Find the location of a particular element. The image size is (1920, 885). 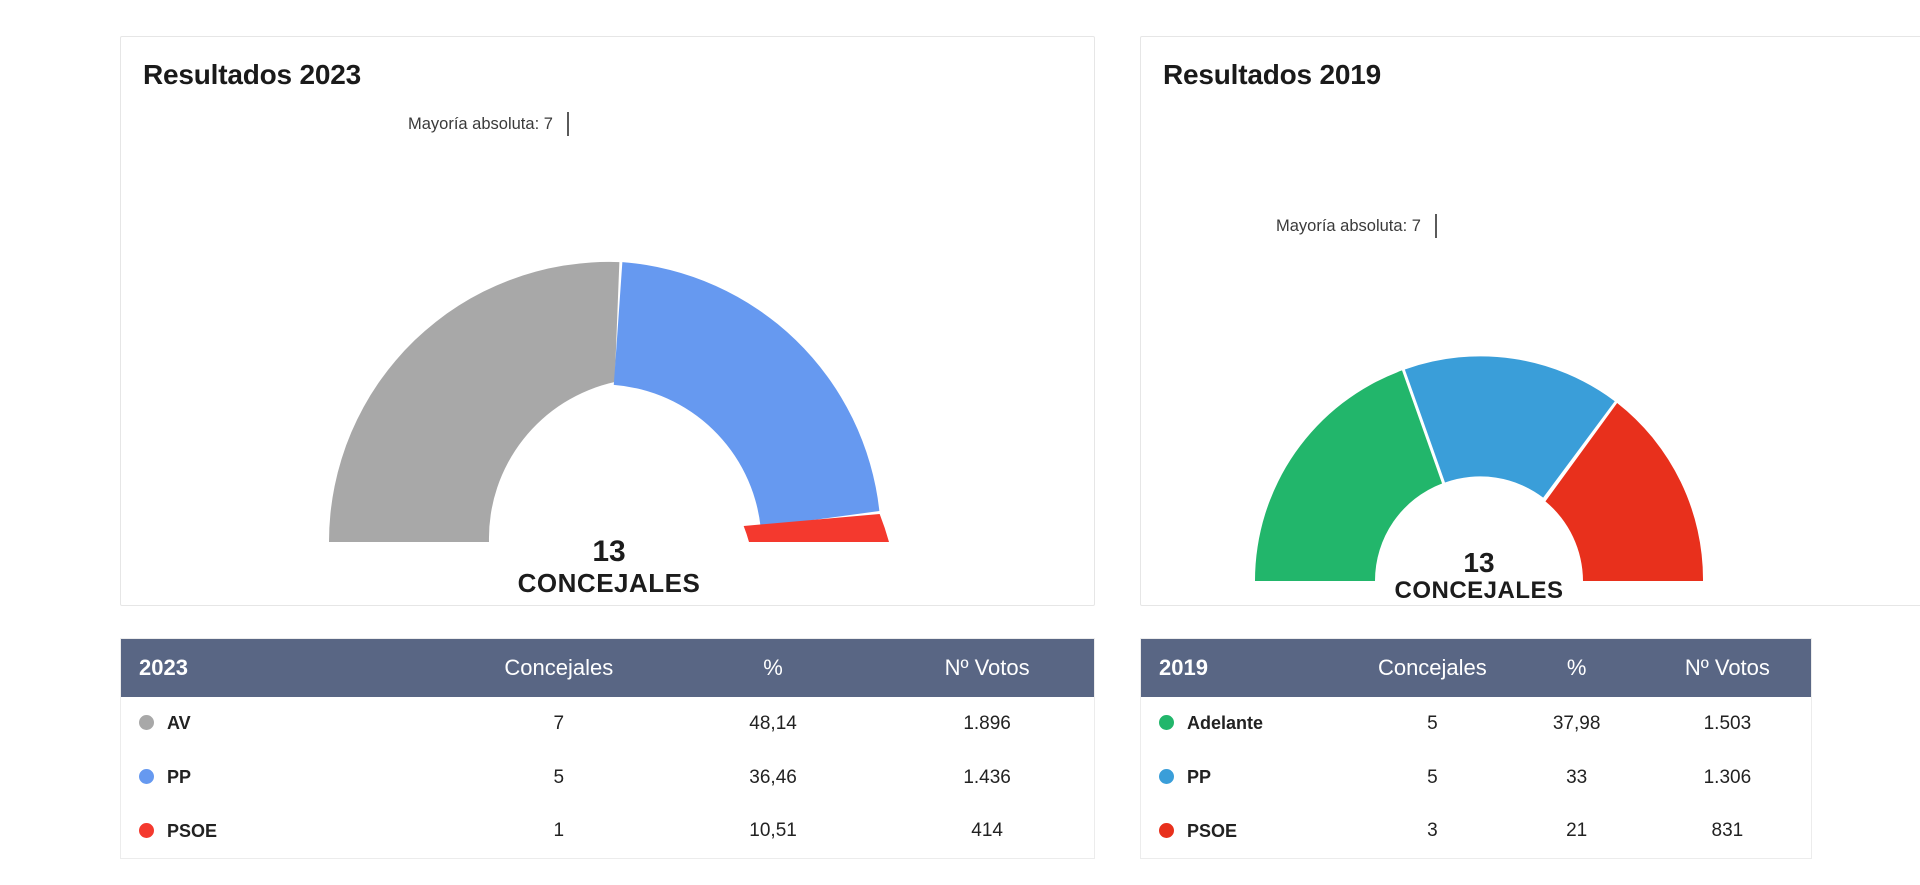

gauge-slice-pp-2019 is located at coordinates (1509, 427).